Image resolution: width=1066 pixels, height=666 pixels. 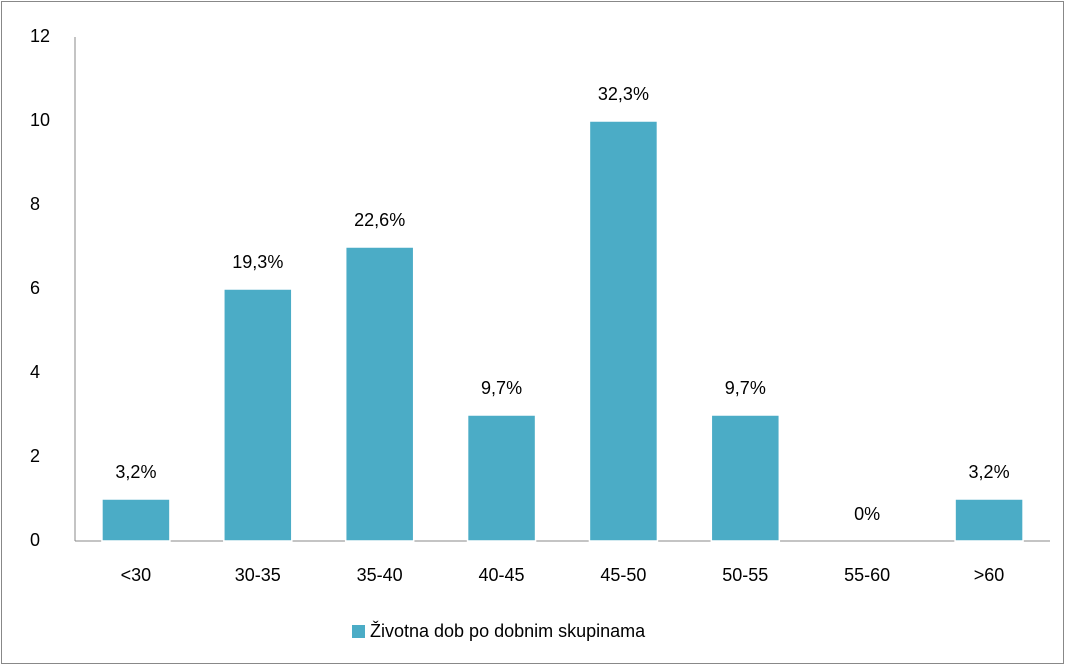 What do you see at coordinates (257, 262) in the screenshot?
I see `data-label: 19,3%` at bounding box center [257, 262].